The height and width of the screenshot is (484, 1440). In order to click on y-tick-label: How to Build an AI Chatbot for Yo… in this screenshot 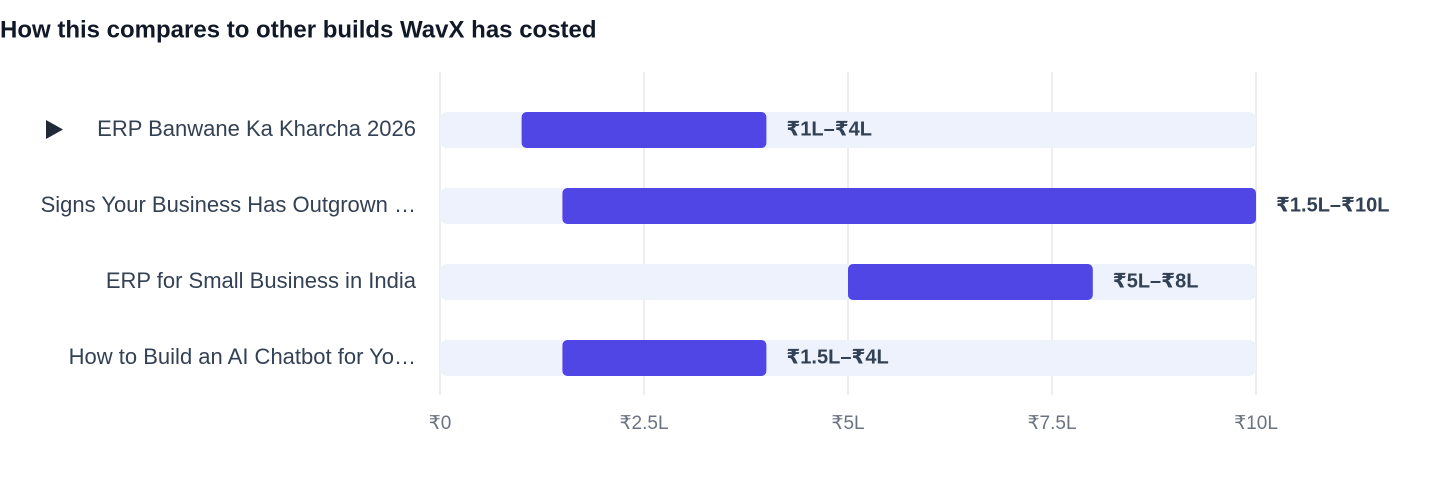, I will do `click(242, 356)`.